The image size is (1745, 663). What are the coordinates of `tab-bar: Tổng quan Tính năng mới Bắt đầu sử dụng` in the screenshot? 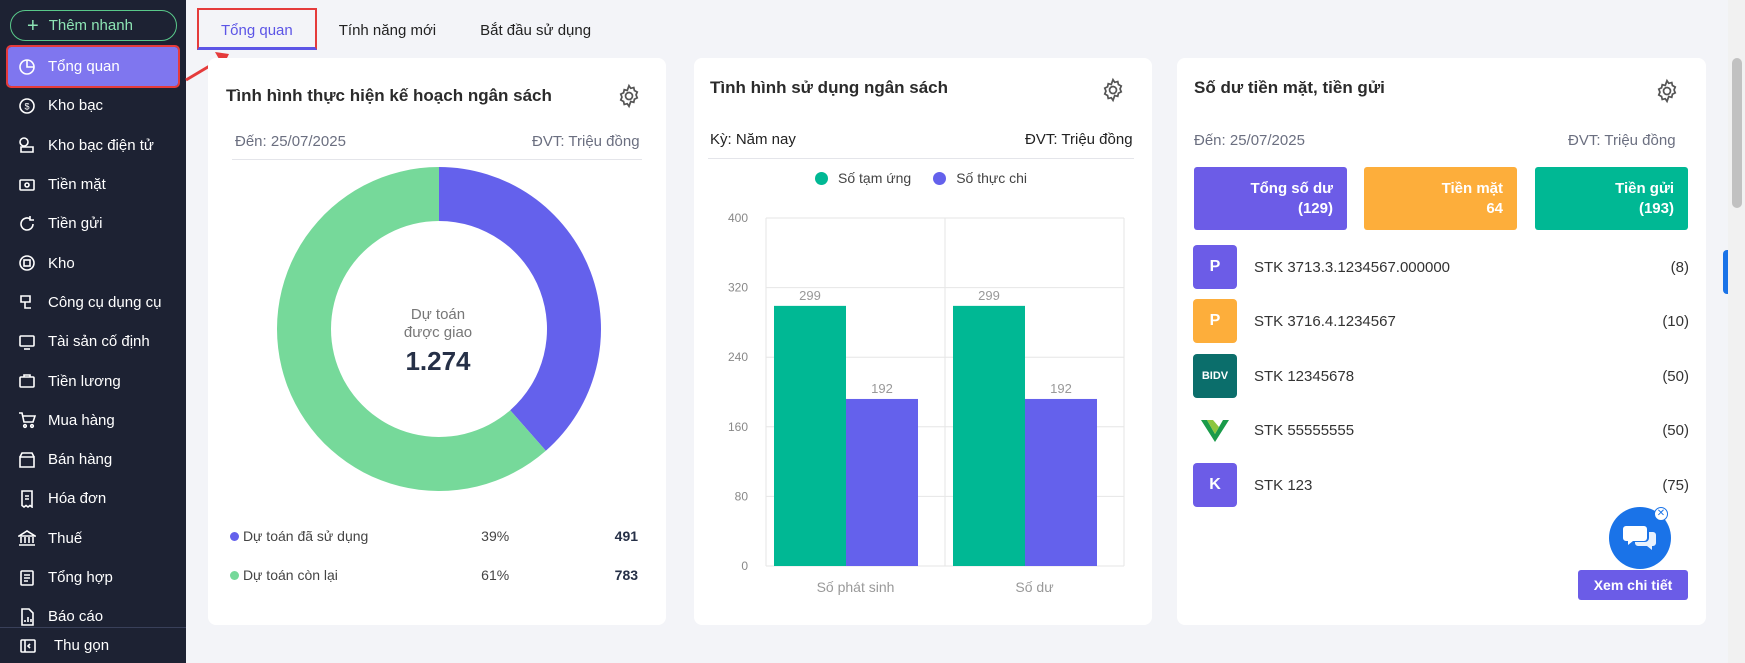 It's located at (405, 29).